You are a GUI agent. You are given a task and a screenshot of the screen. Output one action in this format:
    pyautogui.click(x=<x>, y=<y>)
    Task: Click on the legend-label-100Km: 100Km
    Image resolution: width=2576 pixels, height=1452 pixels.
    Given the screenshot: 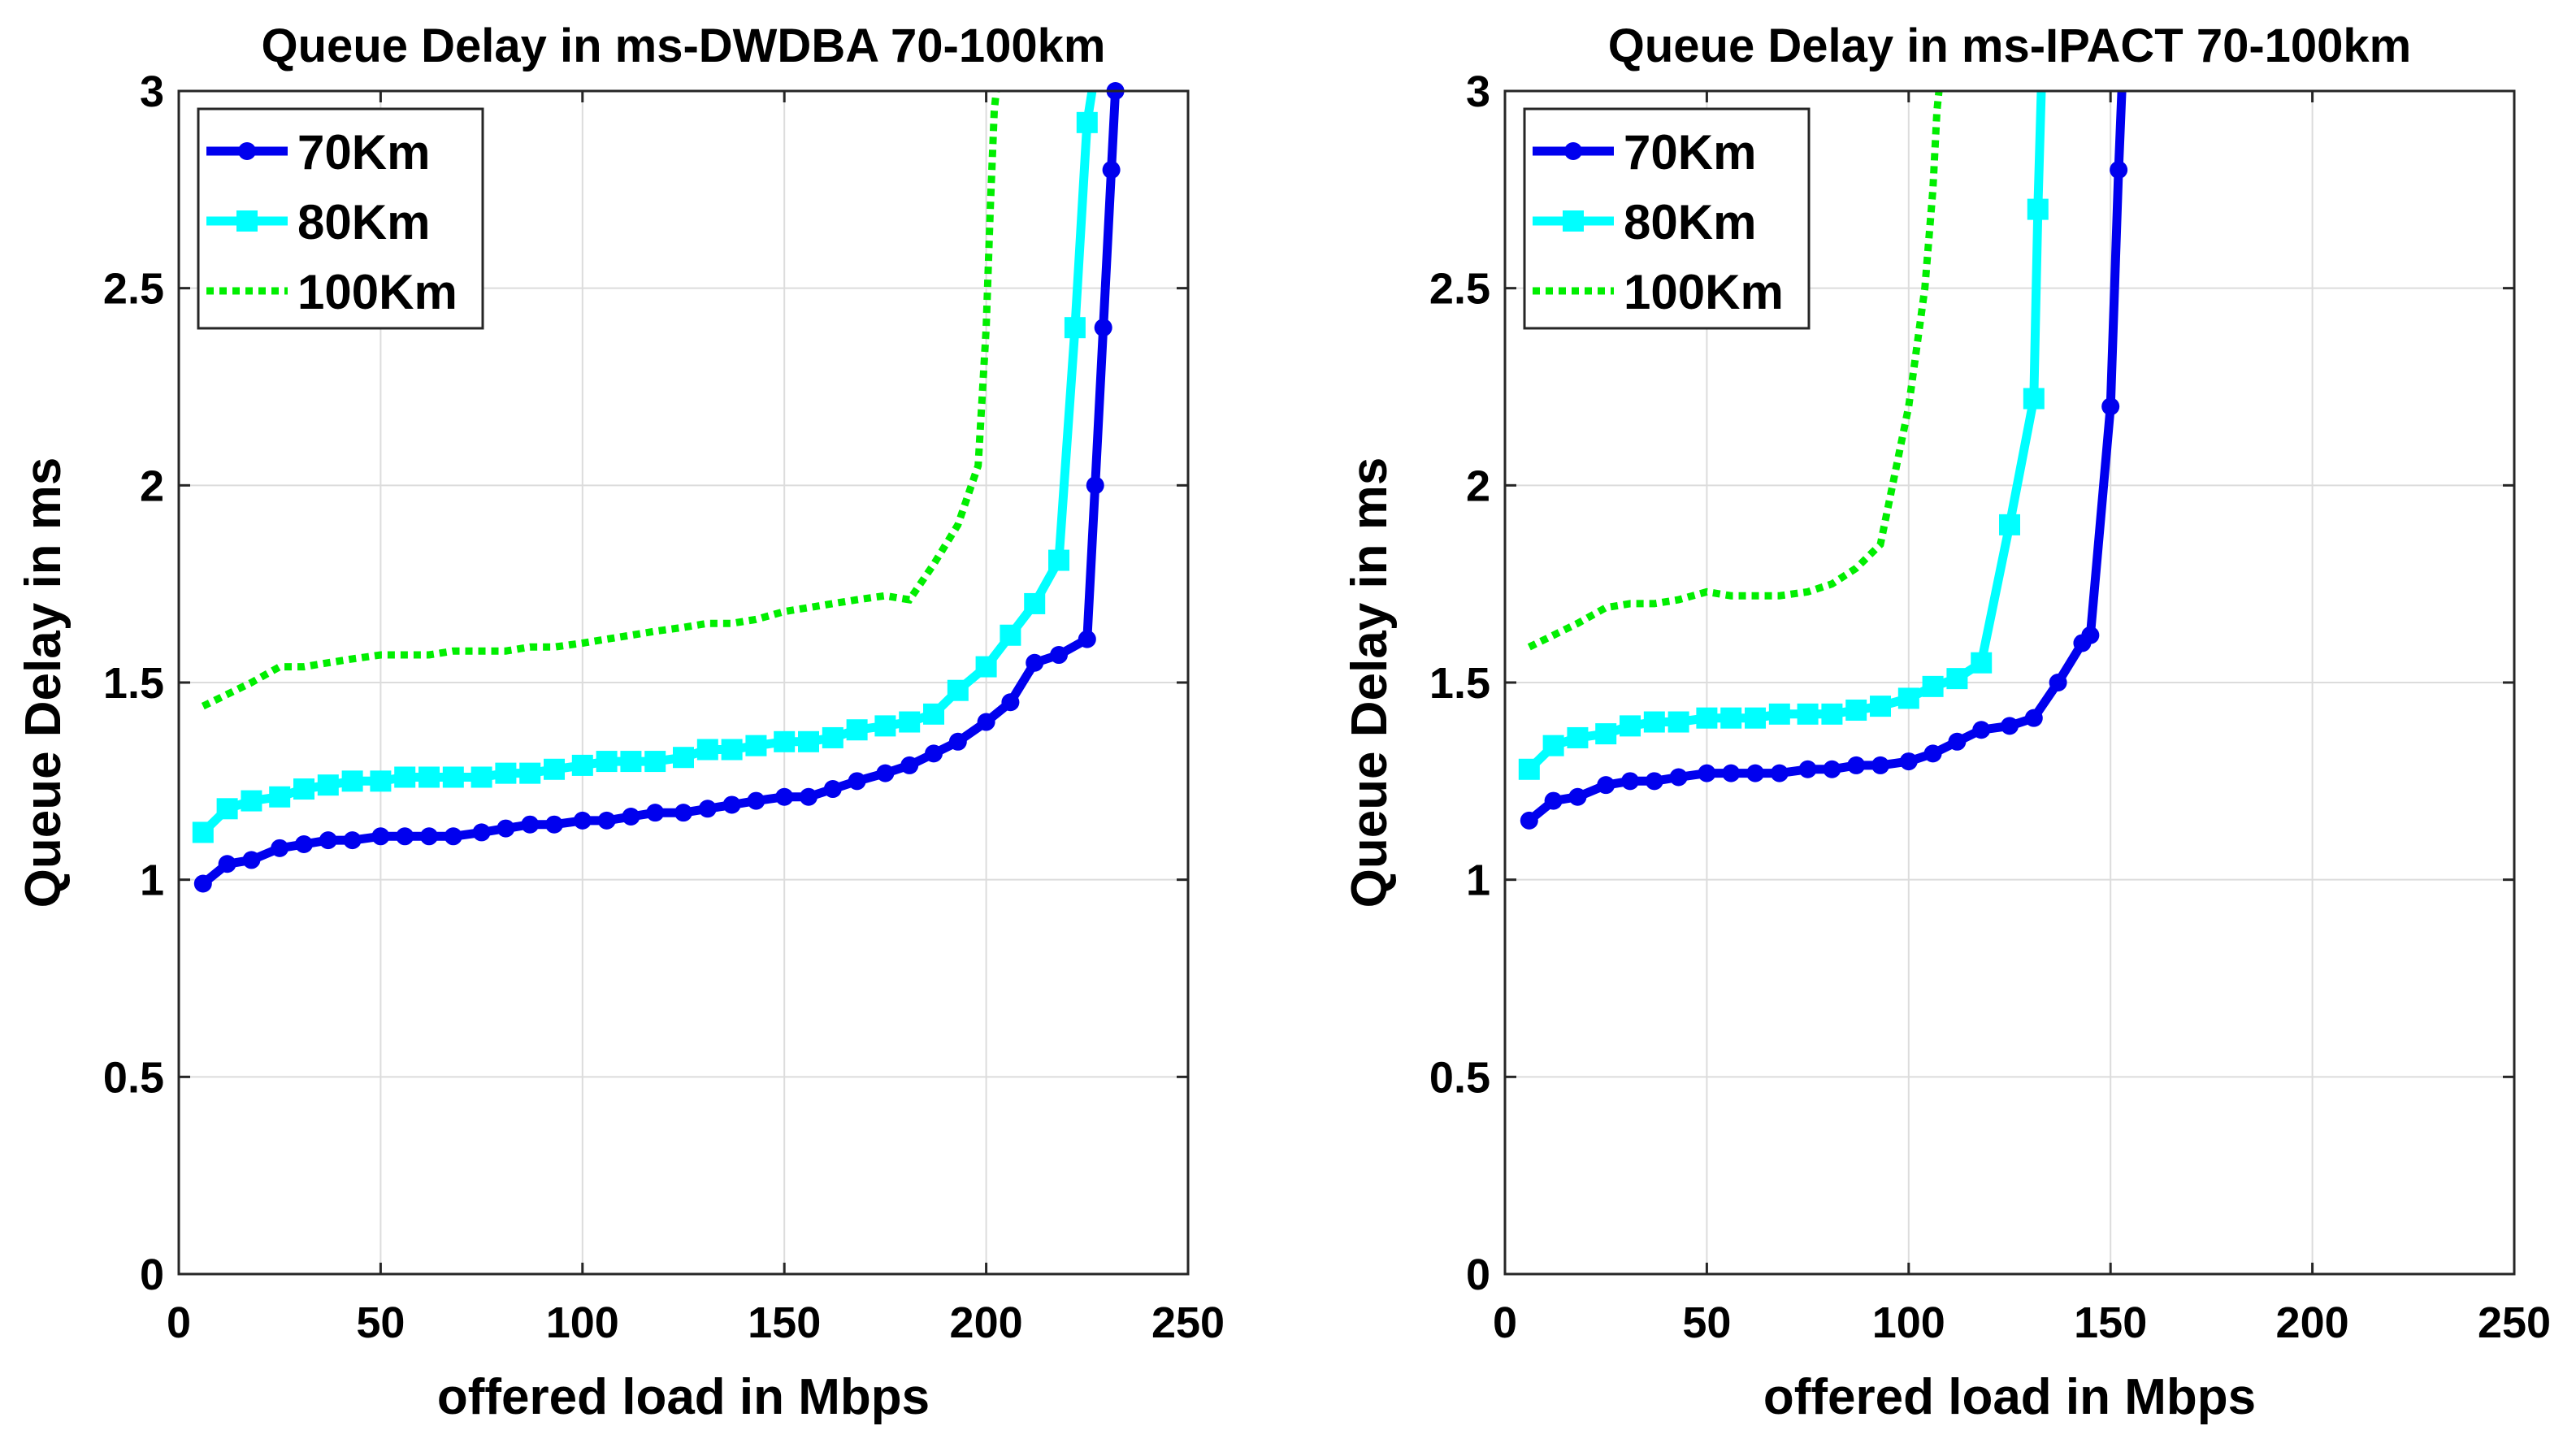 What is the action you would take?
    pyautogui.click(x=377, y=292)
    